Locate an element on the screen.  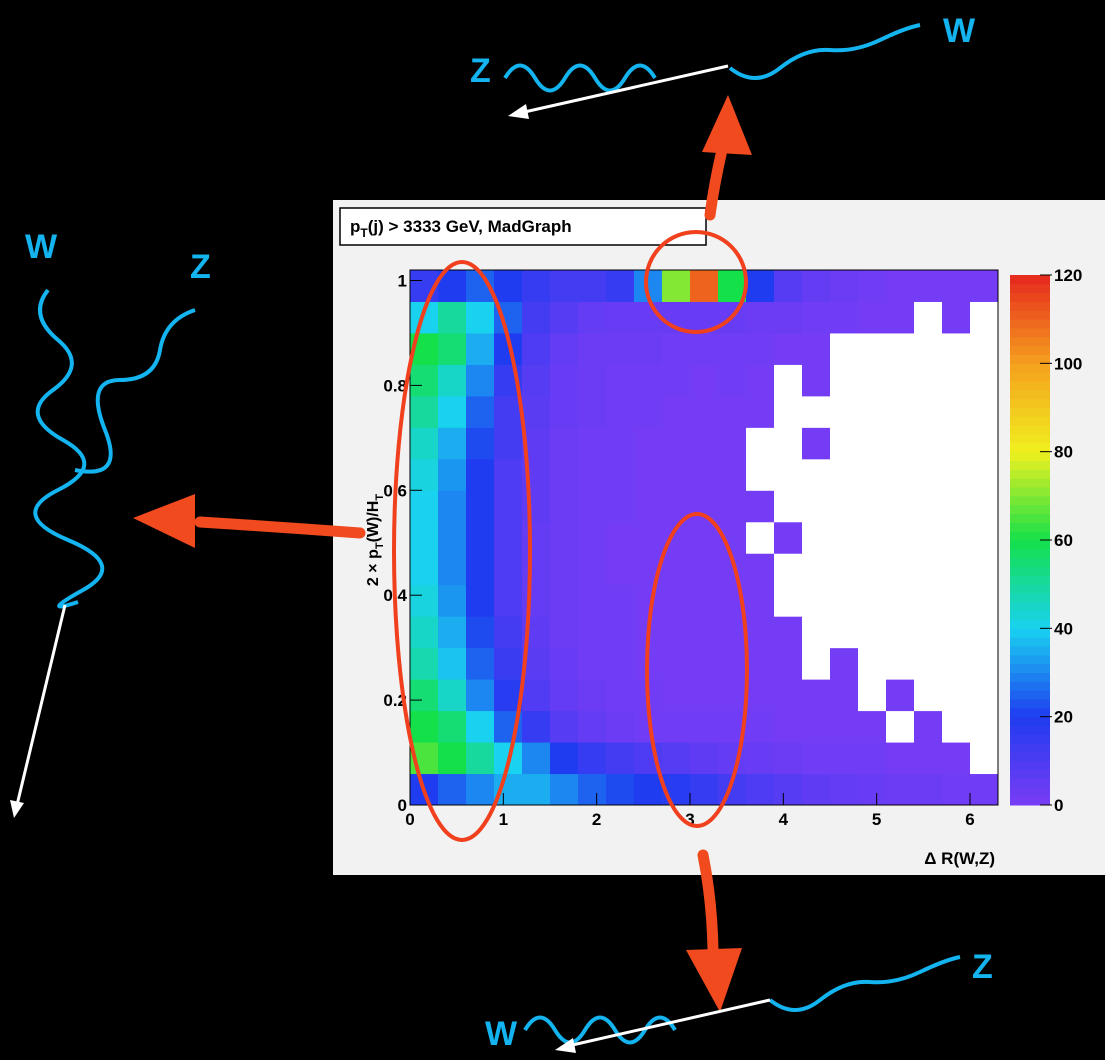
red-arrow is located at coordinates (708, 902).